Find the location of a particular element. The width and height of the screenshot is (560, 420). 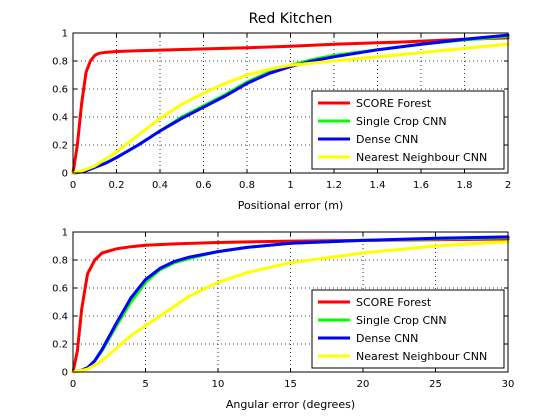

chart-title: Red Kitchen is located at coordinates (291, 19).